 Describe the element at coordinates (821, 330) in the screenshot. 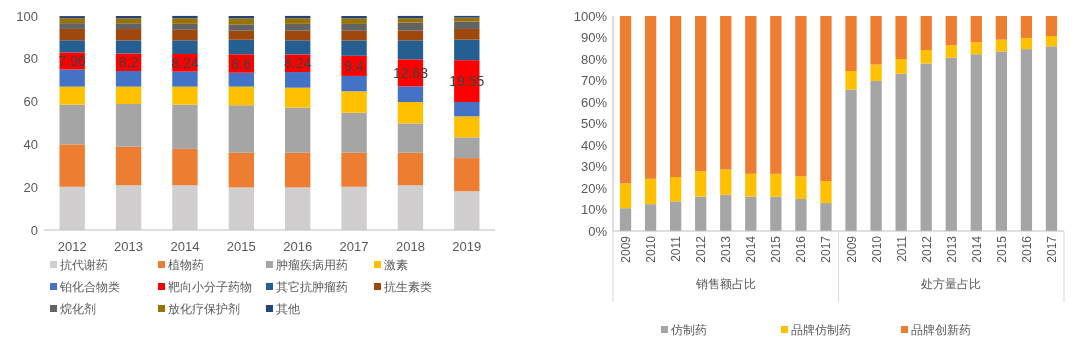

I see `legend-label: 品牌仿制药` at that location.